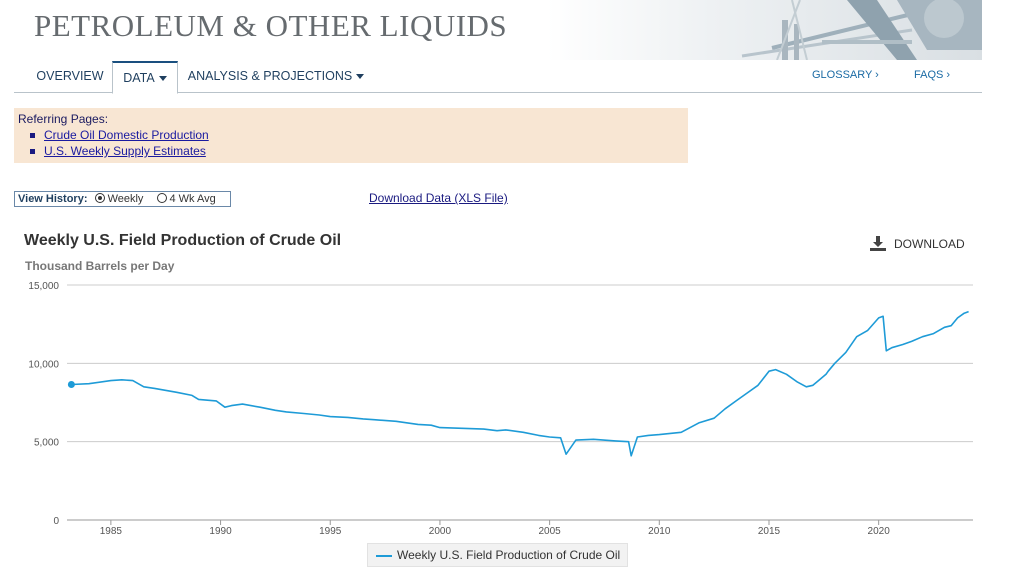 This screenshot has height=588, width=1029. Describe the element at coordinates (879, 531) in the screenshot. I see `x-tick-label: 2020` at that location.